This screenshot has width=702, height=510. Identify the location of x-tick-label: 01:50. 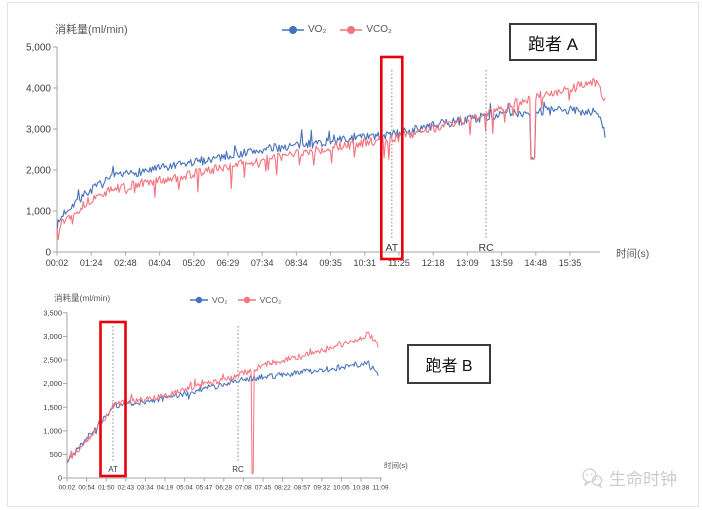
(106, 488).